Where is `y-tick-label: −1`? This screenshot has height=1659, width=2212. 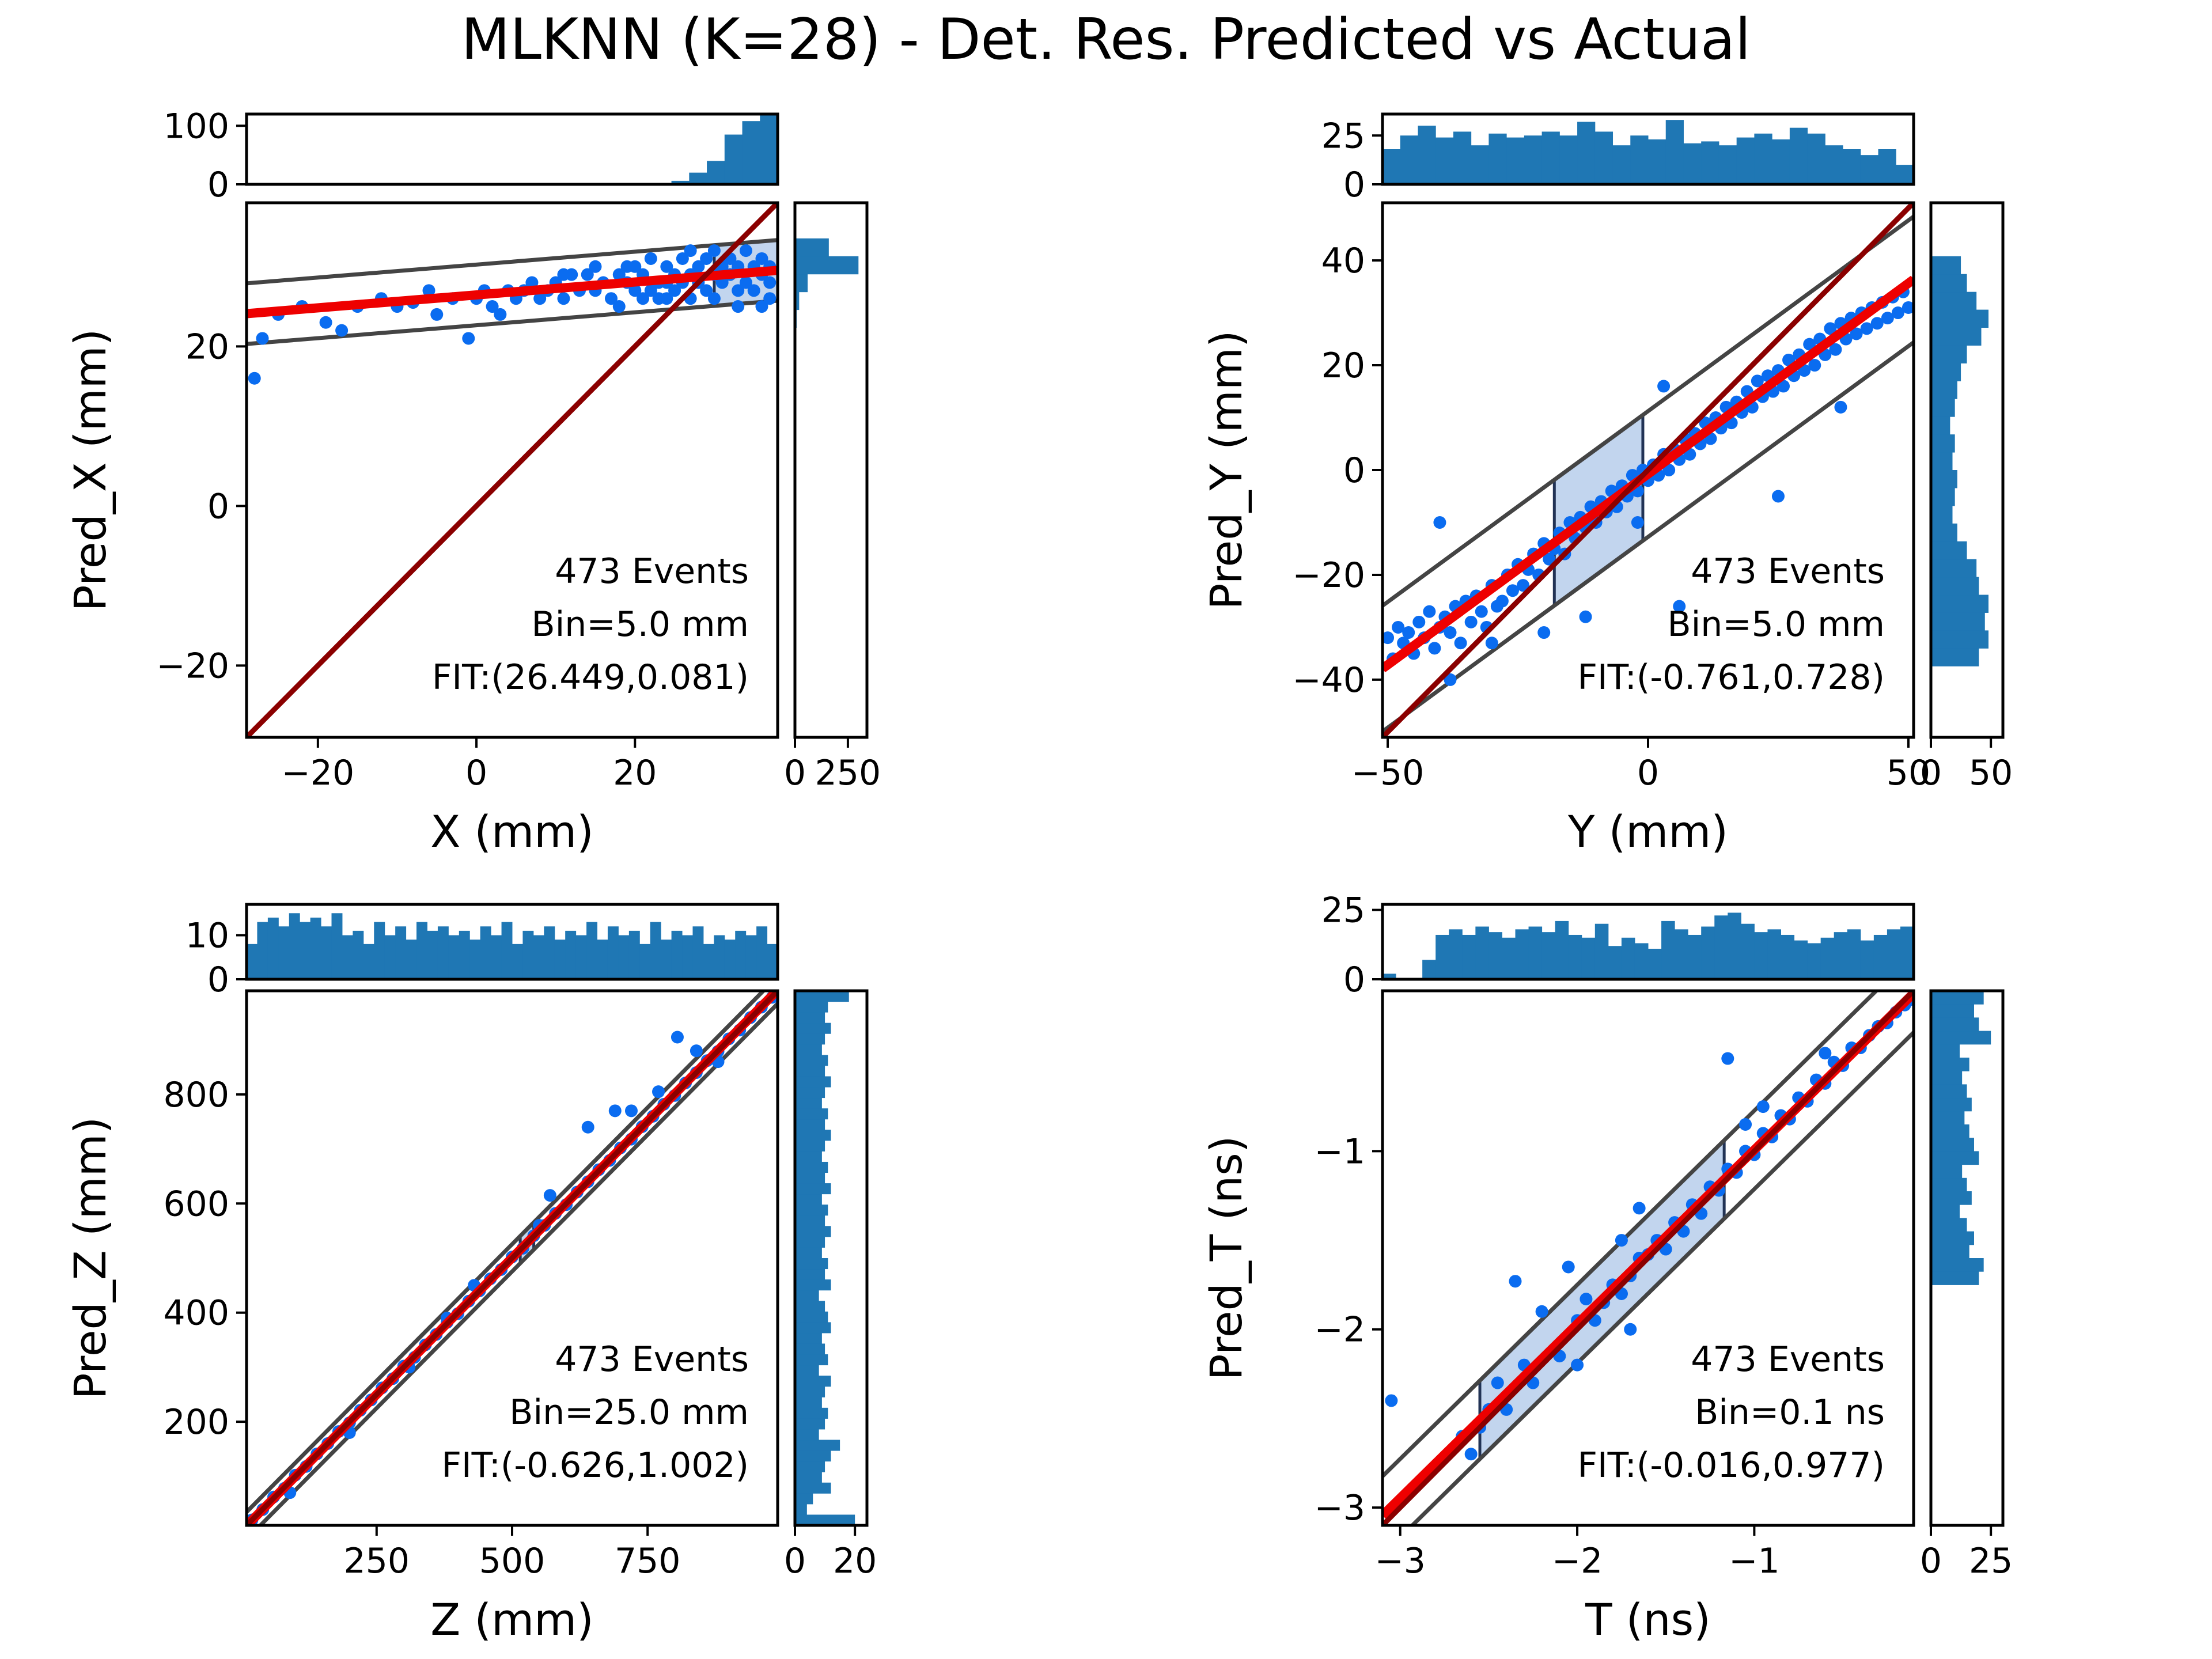
y-tick-label: −1 is located at coordinates (1340, 1151).